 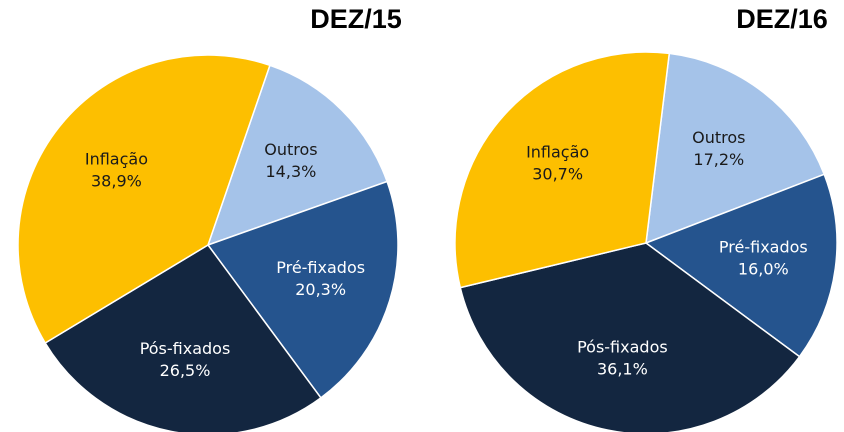 What do you see at coordinates (557, 174) in the screenshot?
I see `slice-value: 30,7%` at bounding box center [557, 174].